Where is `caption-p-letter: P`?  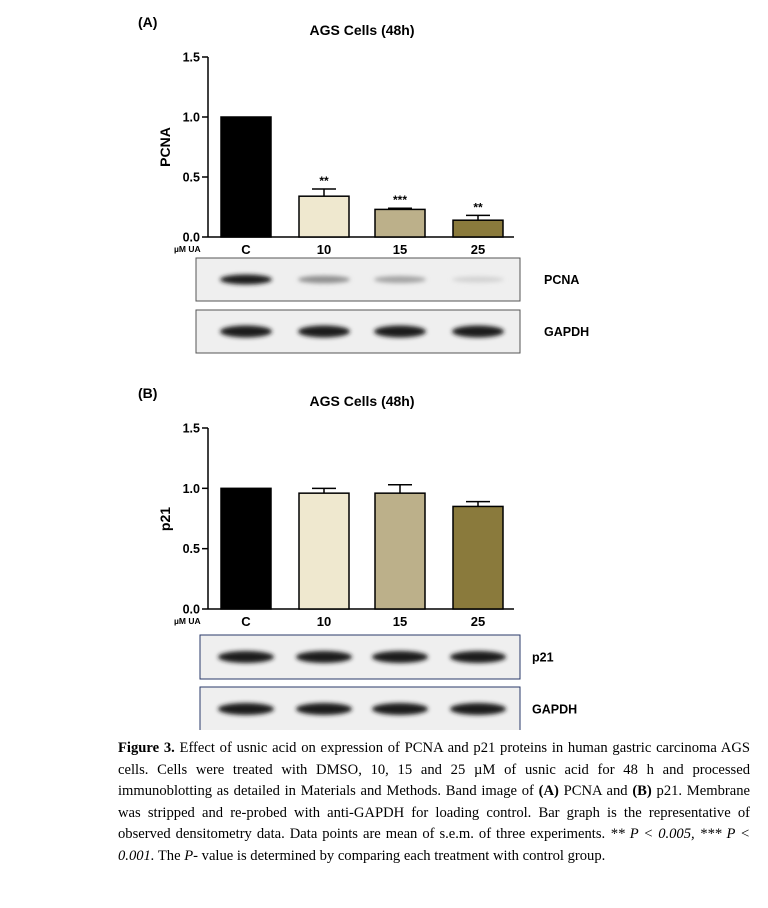
caption-p-letter: P is located at coordinates (189, 855).